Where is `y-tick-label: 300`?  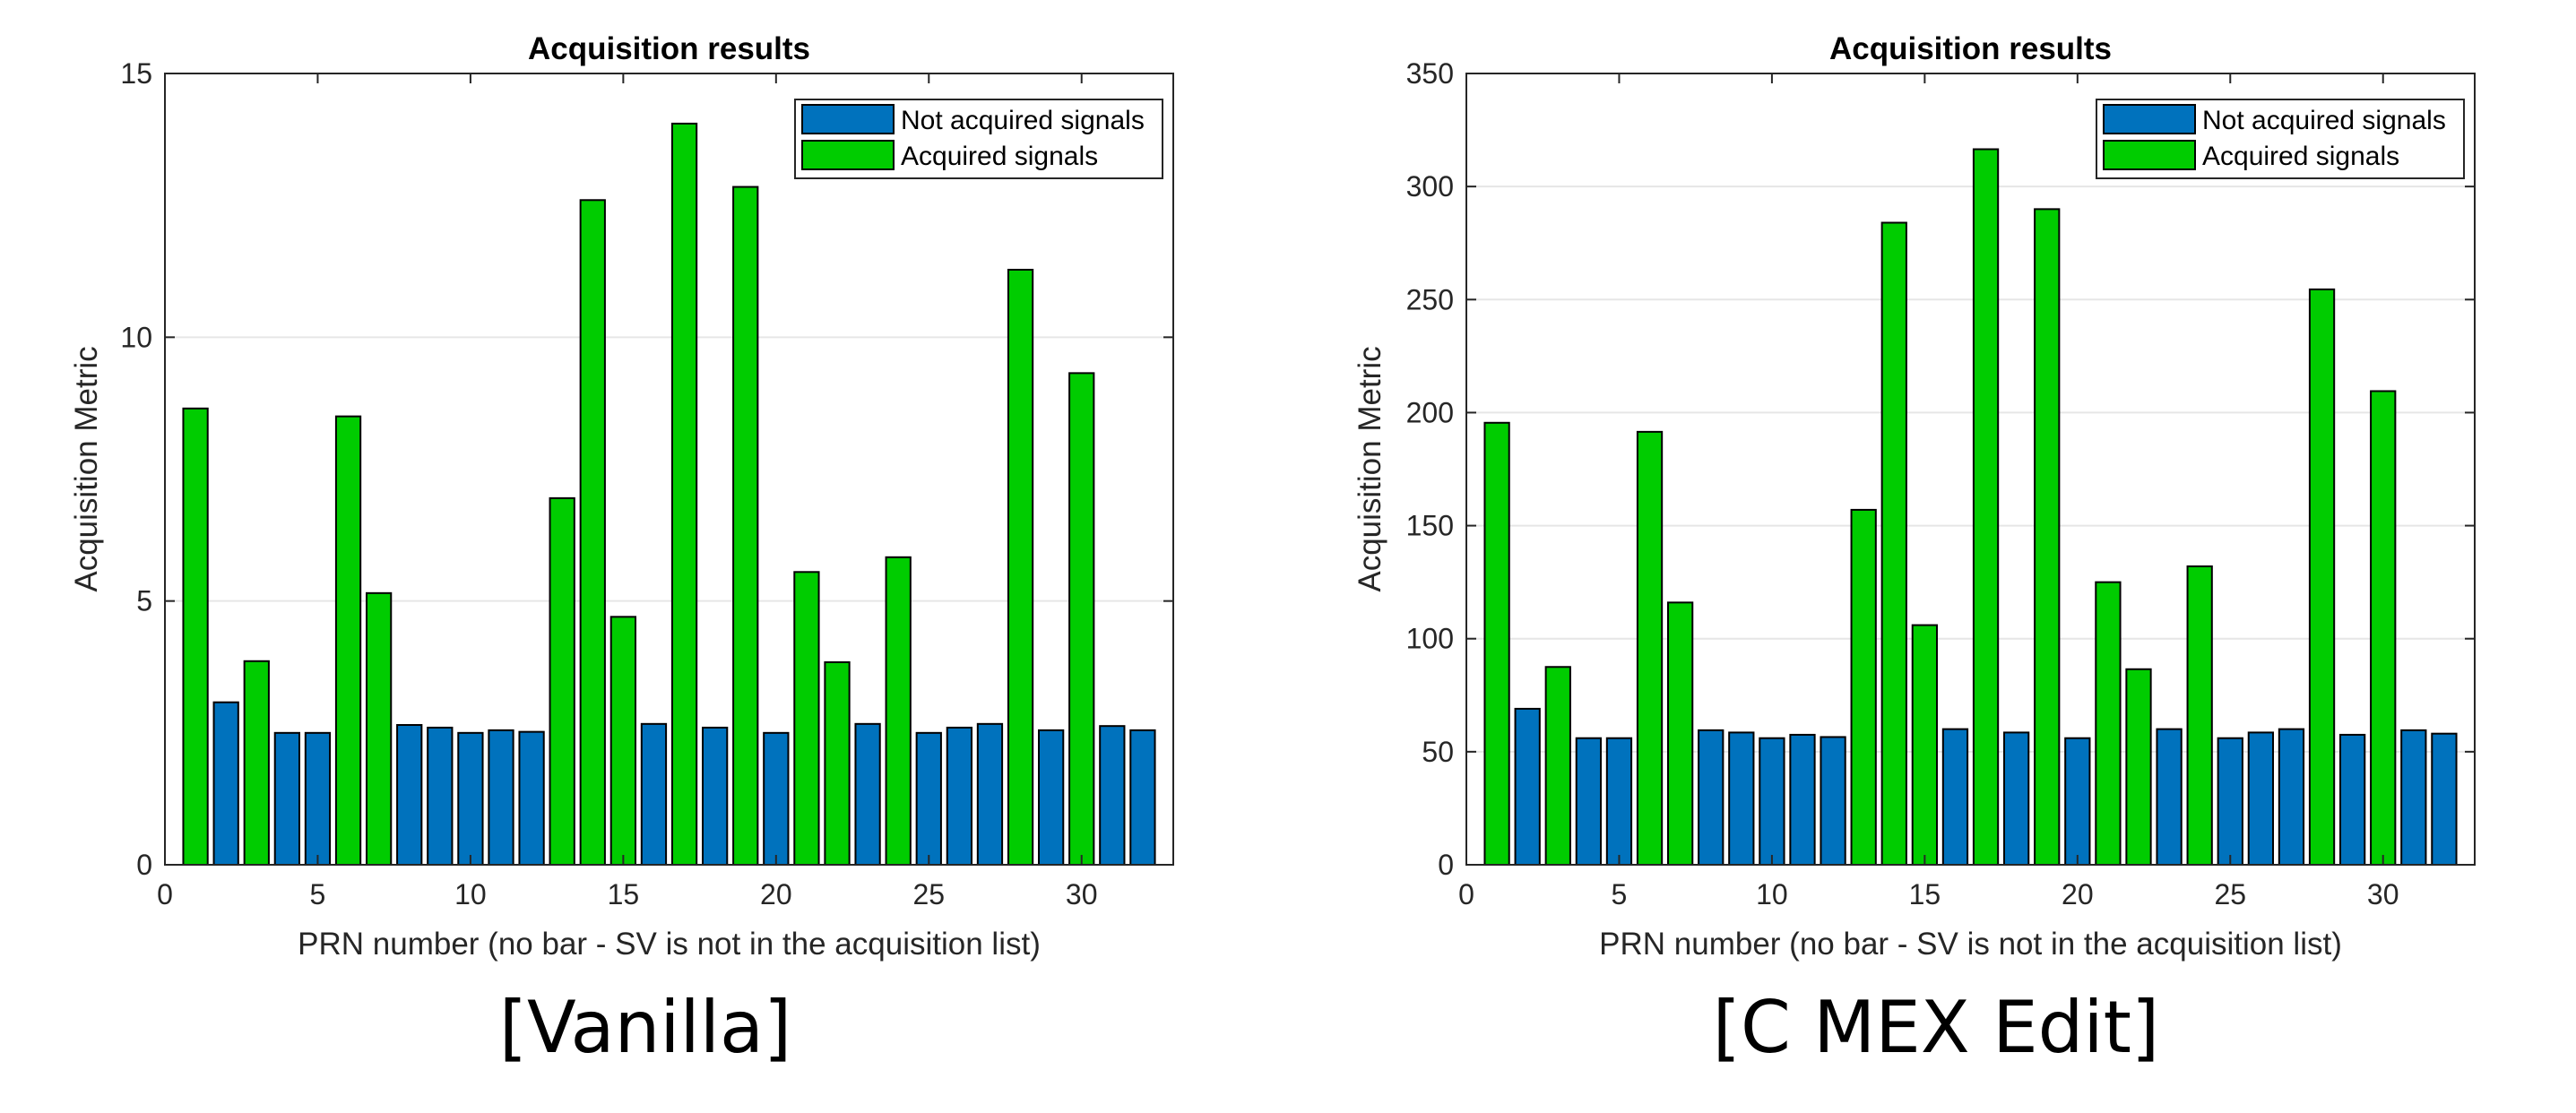
y-tick-label: 300 is located at coordinates (1430, 186).